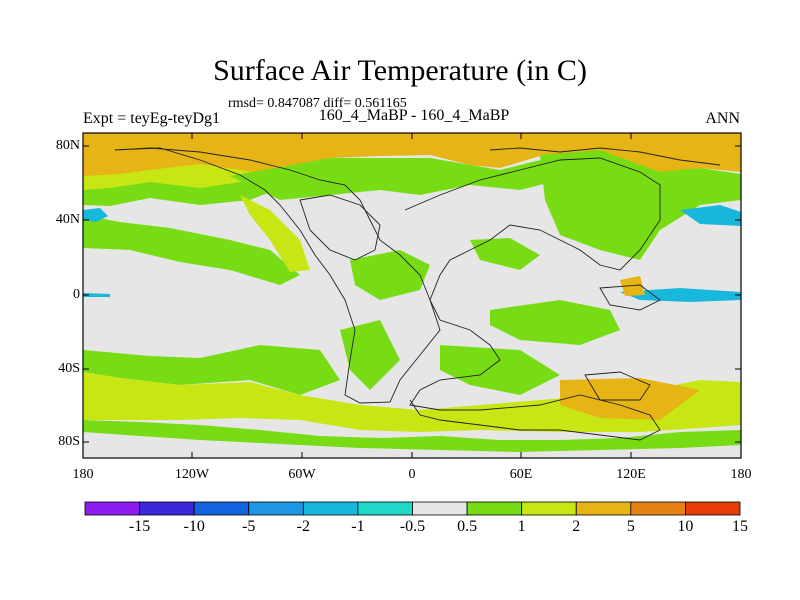  What do you see at coordinates (67, 219) in the screenshot?
I see `lat-tick-label: 40N` at bounding box center [67, 219].